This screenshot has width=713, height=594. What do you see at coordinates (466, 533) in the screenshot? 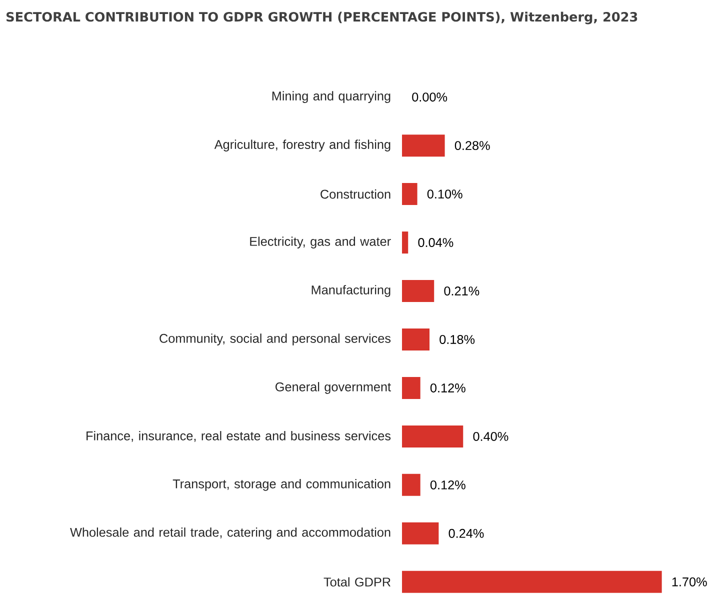
I see `data-label: 0.24%` at bounding box center [466, 533].